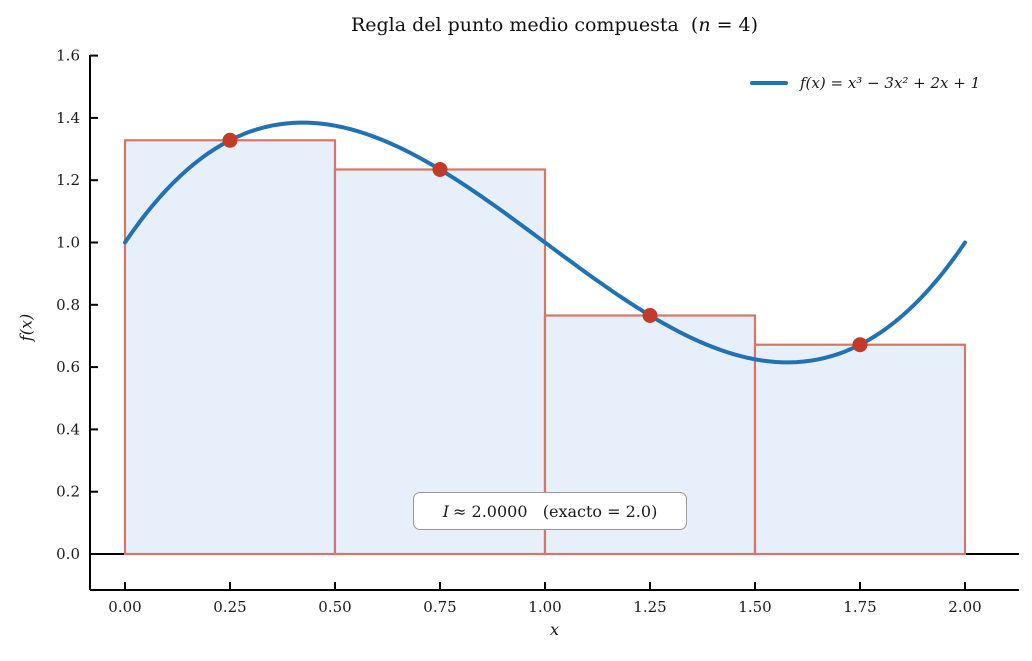  What do you see at coordinates (68, 56) in the screenshot?
I see `y-tick-label: 1.6` at bounding box center [68, 56].